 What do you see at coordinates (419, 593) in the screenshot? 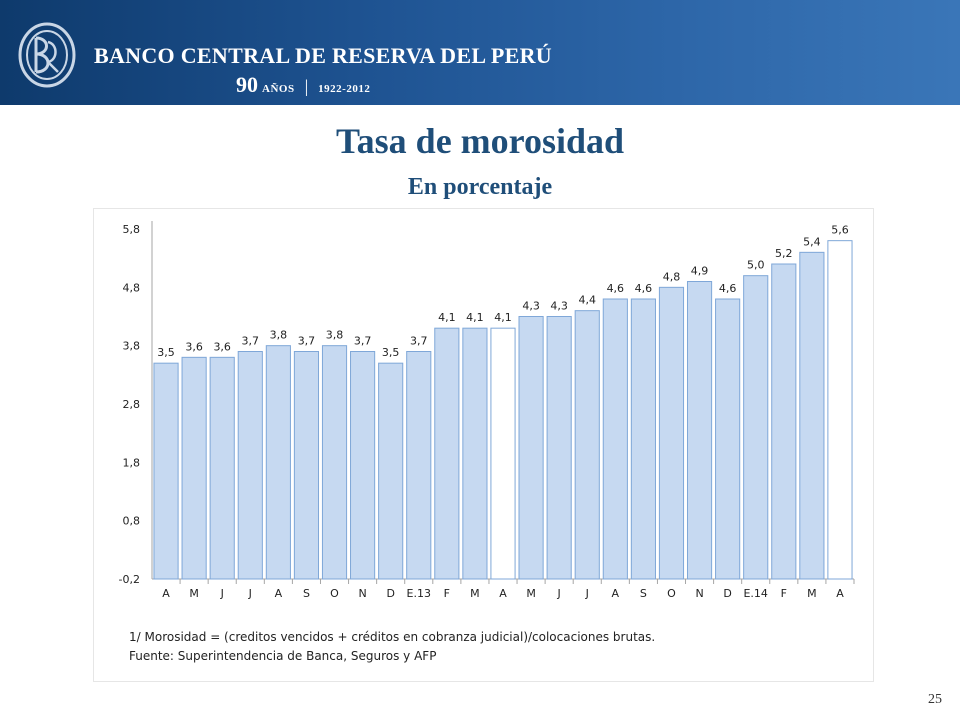
I see `x-tick-label: E.13` at bounding box center [419, 593].